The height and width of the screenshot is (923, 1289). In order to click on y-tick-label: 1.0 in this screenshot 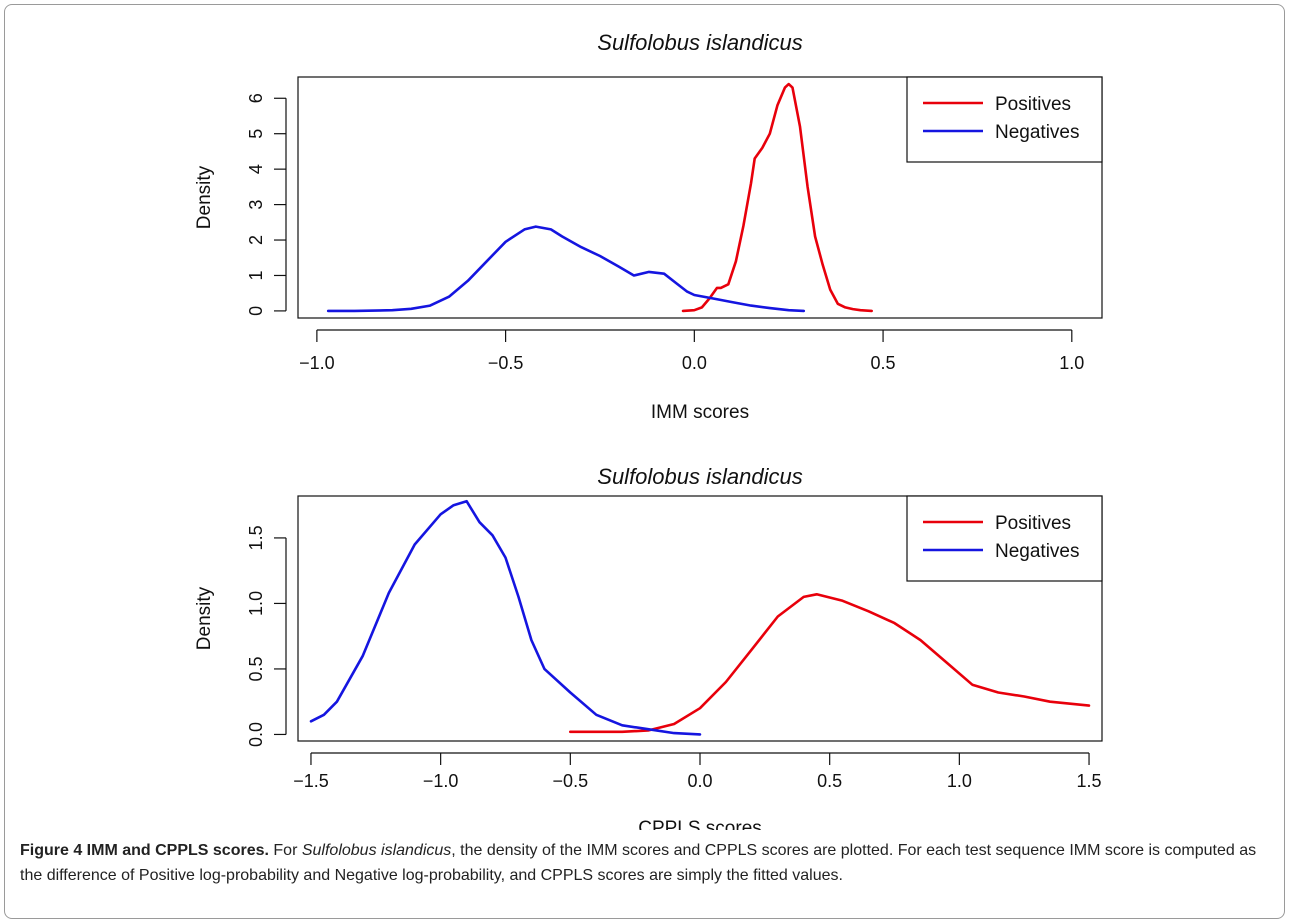, I will do `click(256, 603)`.